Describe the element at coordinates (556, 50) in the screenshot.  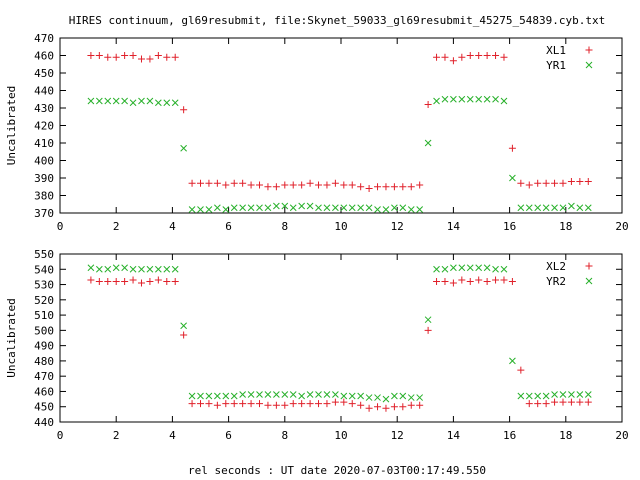
I see `legend-label: XL1` at that location.